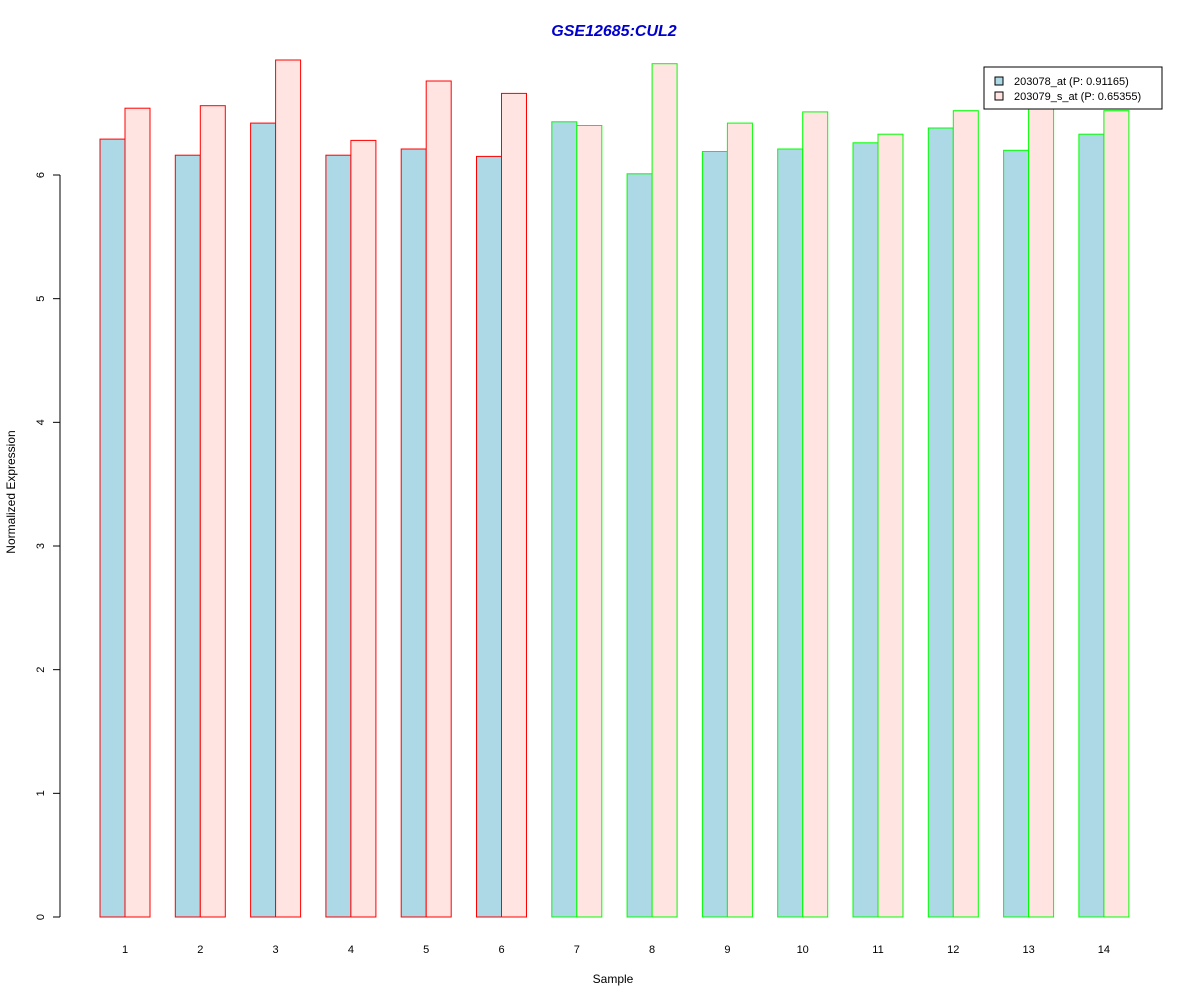  I want to click on legend-swatch-203078-at, so click(999, 81).